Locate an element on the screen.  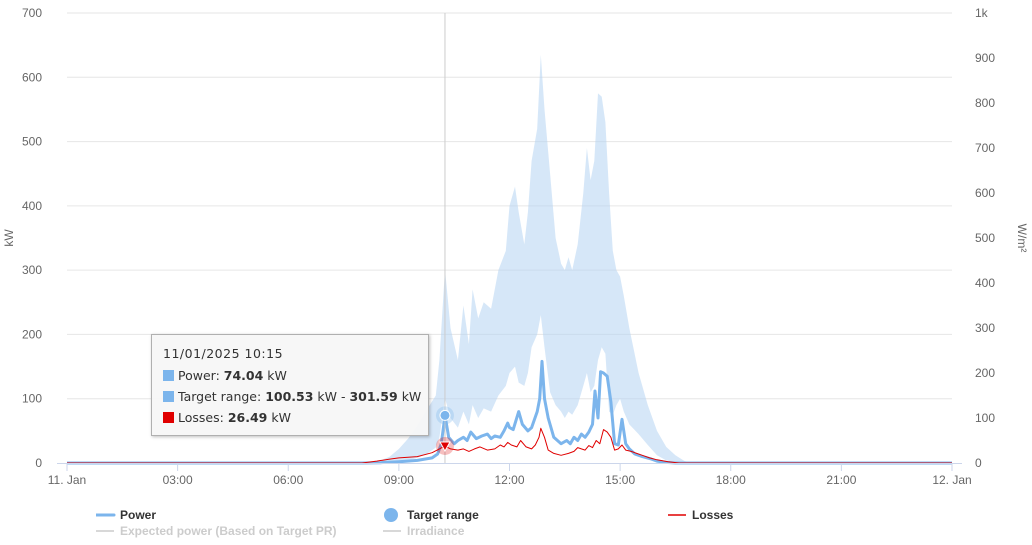
y-right-tick-label: 500 is located at coordinates (985, 238).